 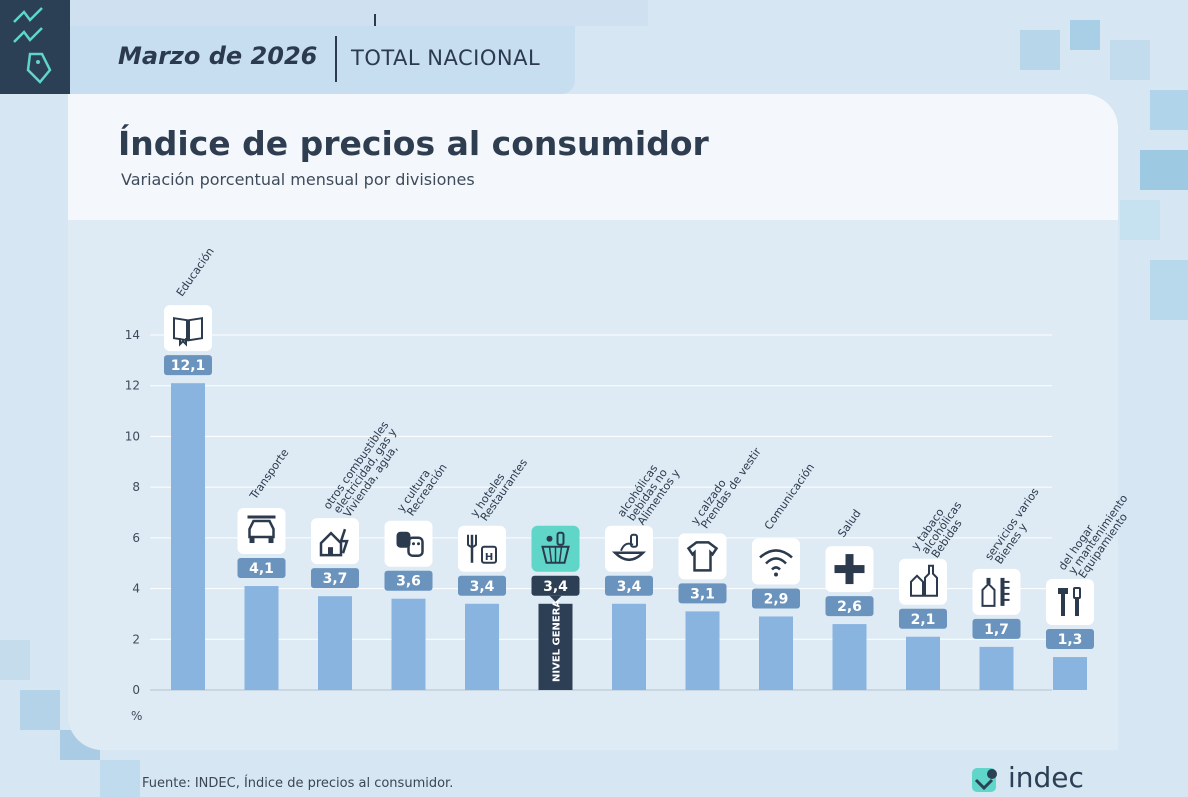 I want to click on indec-logo-icon, so click(x=984, y=780).